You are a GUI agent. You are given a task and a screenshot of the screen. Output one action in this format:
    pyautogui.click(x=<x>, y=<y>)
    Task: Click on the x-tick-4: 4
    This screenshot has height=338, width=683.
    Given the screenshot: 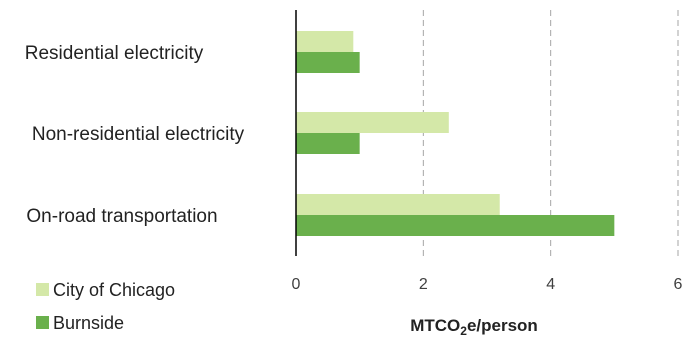 What is the action you would take?
    pyautogui.click(x=550, y=284)
    